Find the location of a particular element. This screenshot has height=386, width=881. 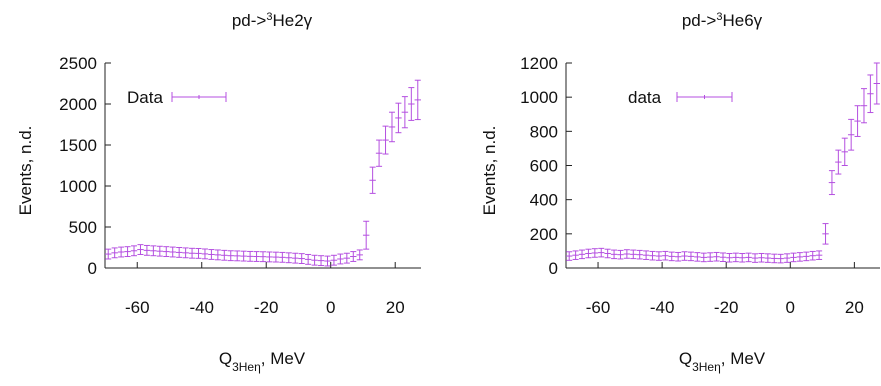

x-axis-label-tail: , MeV is located at coordinates (743, 358).